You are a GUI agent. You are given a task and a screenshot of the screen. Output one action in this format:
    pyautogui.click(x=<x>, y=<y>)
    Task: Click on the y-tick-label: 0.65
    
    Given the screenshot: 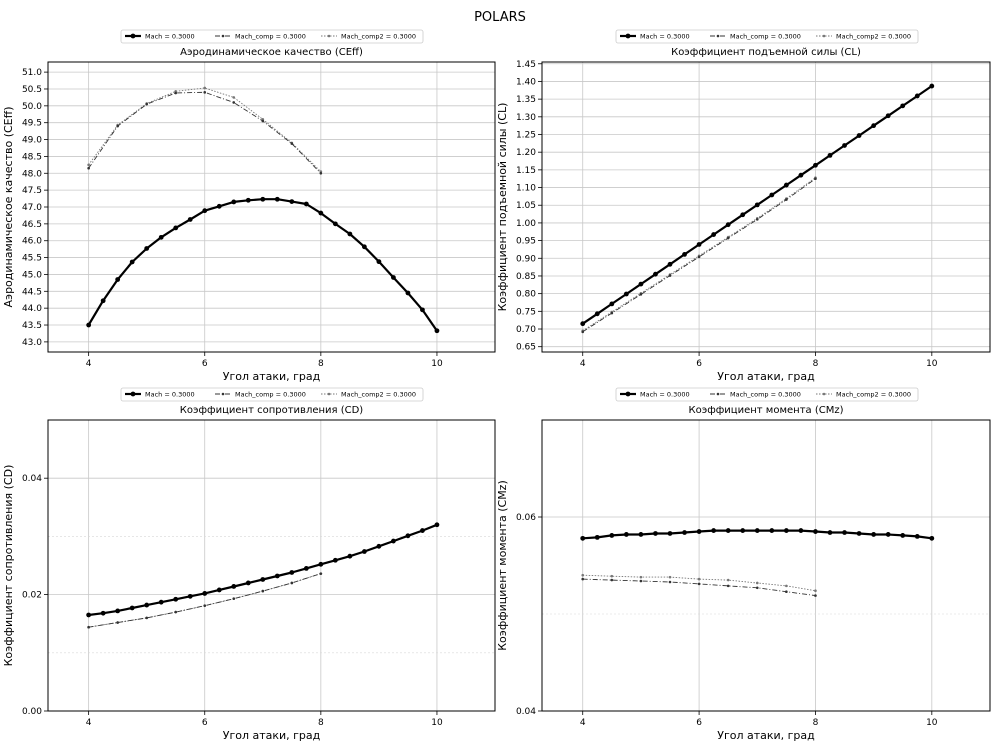 What is the action you would take?
    pyautogui.click(x=526, y=348)
    